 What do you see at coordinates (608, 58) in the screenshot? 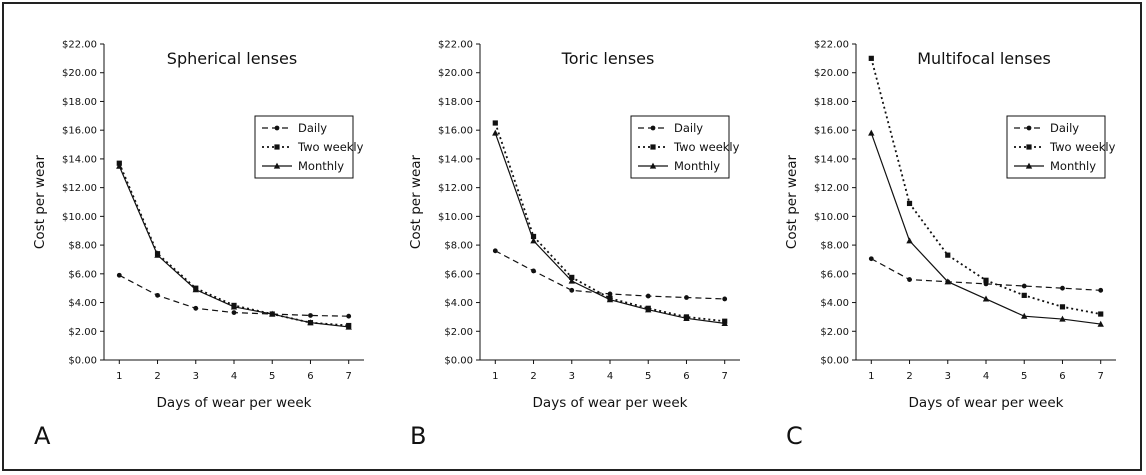
I see `chart-title: Toric lenses` at bounding box center [608, 58].